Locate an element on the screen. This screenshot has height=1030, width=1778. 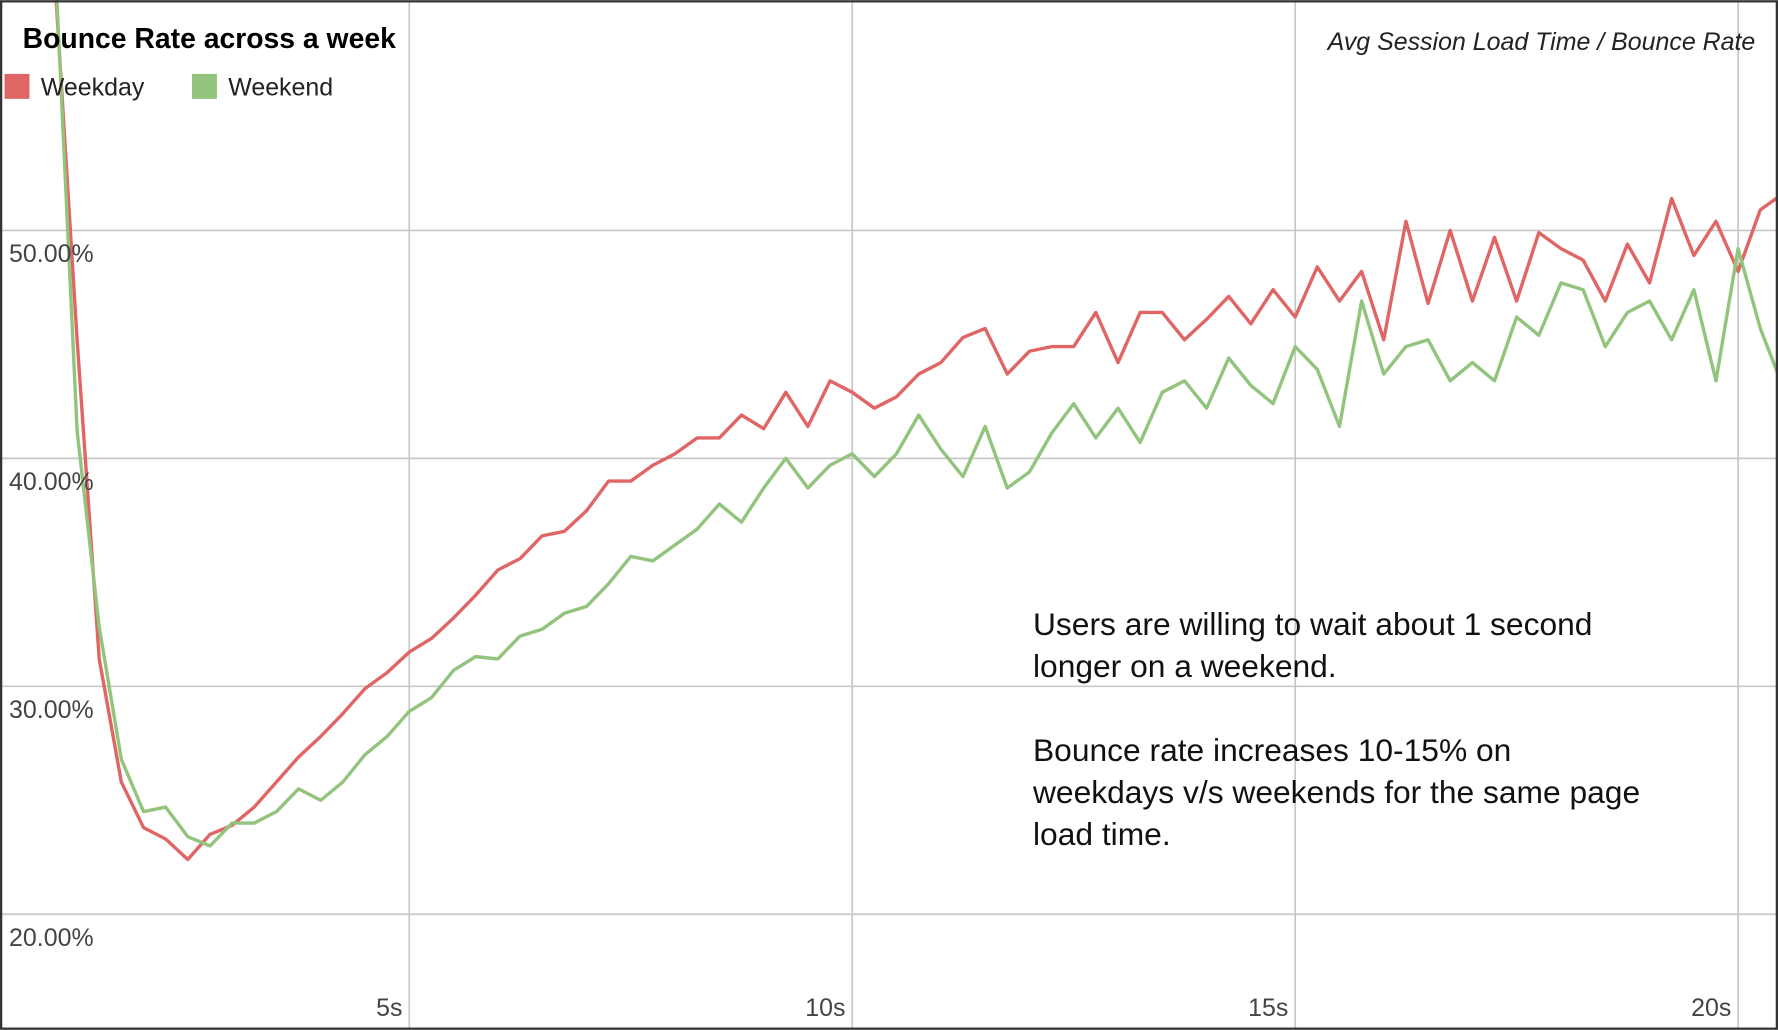
annotation: weekdays v/s weekends for the same page is located at coordinates (1336, 792).